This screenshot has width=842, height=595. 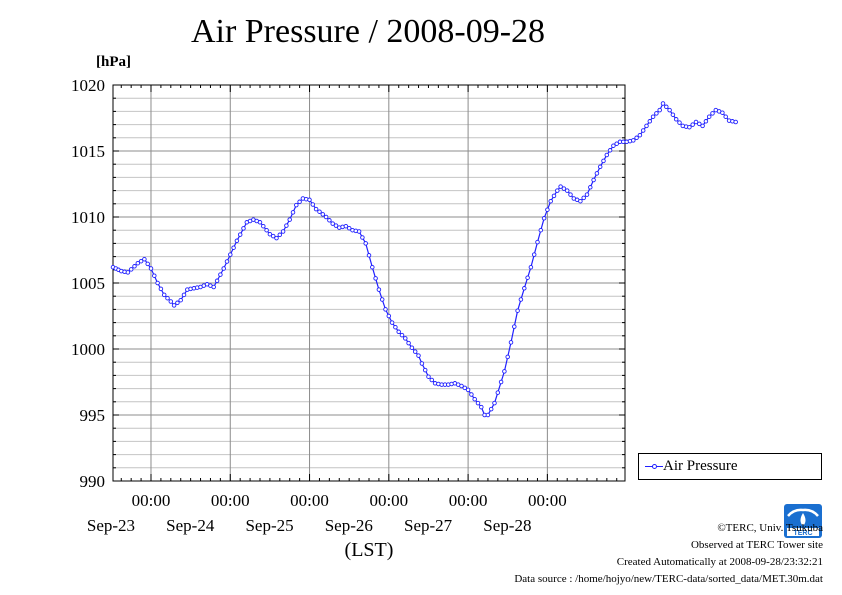 I want to click on logo-drop, so click(x=803, y=519).